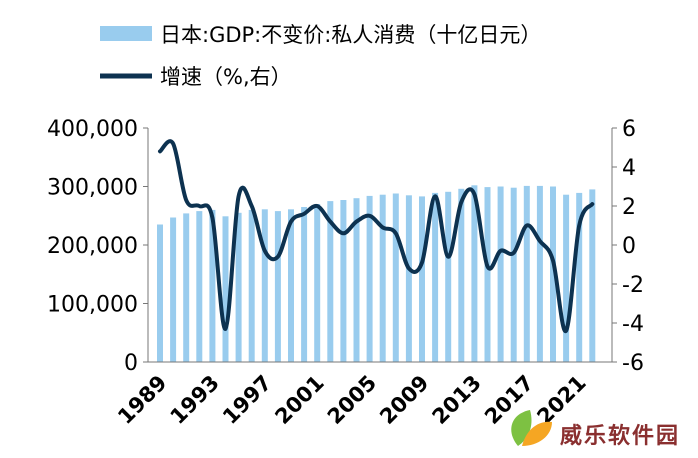  I want to click on right-tick-label: -4, so click(633, 324).